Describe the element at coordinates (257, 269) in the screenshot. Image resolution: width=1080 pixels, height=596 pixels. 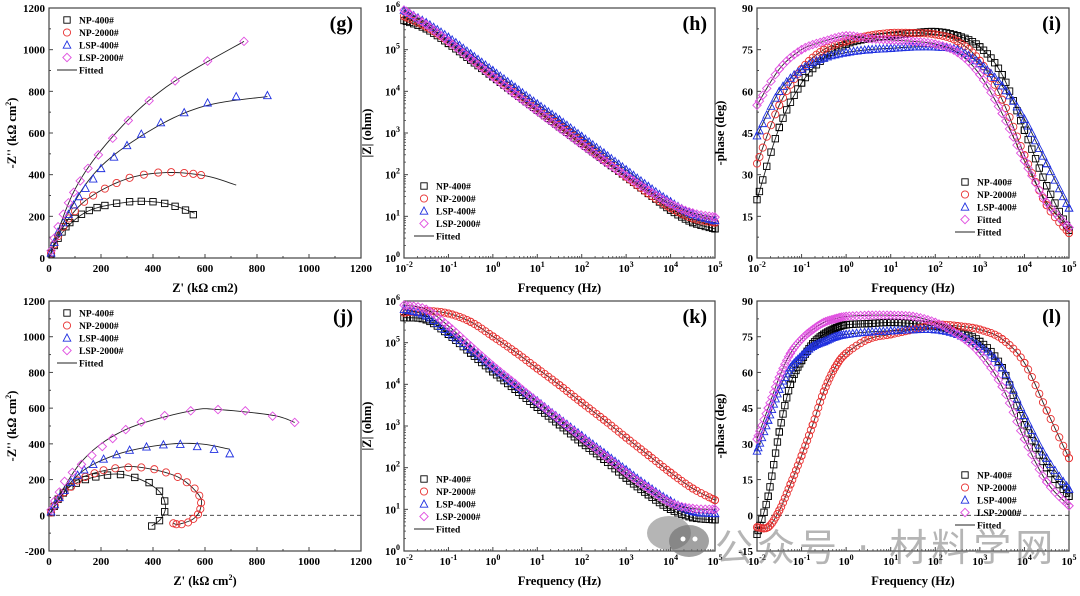
I see `x-tick-label: 800` at that location.